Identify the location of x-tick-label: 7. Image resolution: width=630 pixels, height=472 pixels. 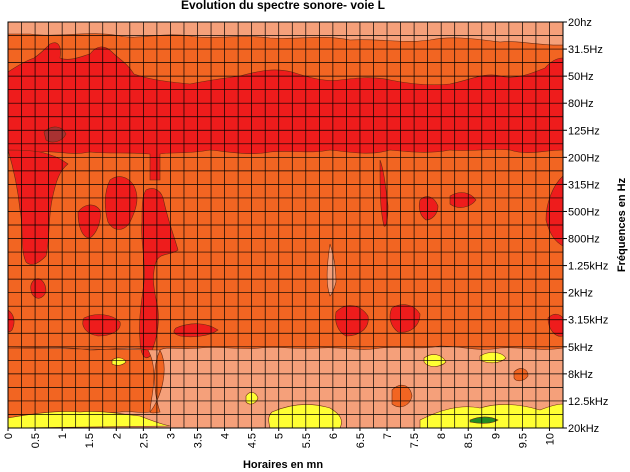
(388, 436).